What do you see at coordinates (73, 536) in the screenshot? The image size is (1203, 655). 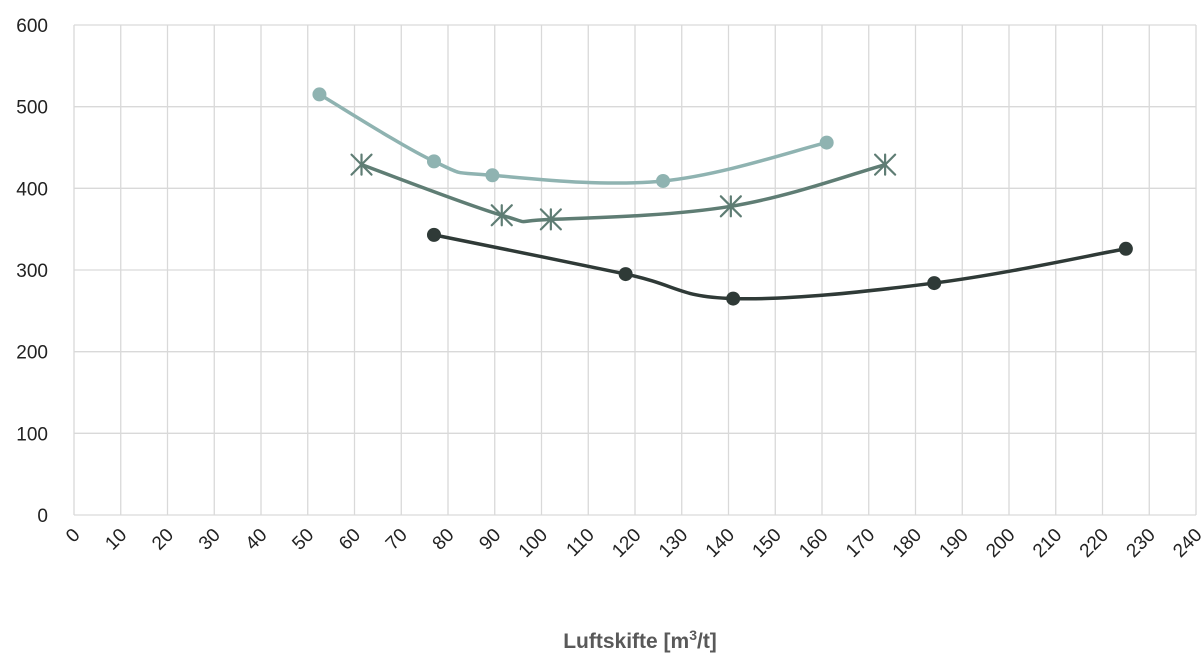 I see `x-tick-label: 0` at bounding box center [73, 536].